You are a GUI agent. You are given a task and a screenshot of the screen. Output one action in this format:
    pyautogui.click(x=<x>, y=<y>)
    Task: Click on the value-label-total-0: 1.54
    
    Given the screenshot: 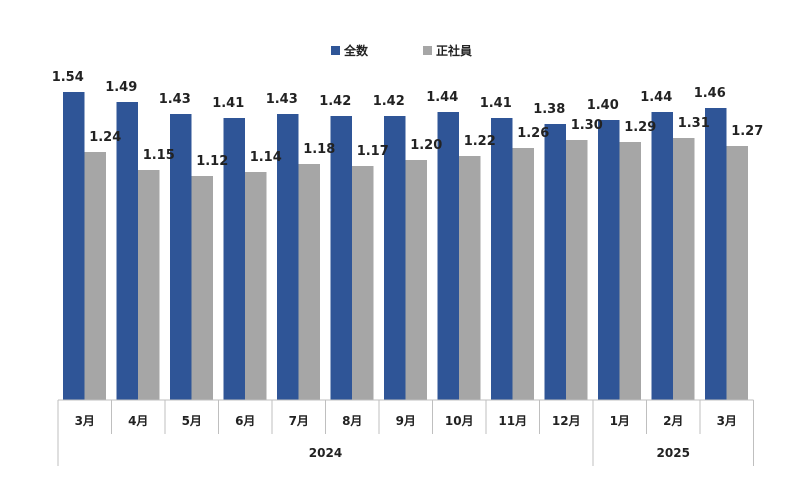 What is the action you would take?
    pyautogui.click(x=68, y=77)
    